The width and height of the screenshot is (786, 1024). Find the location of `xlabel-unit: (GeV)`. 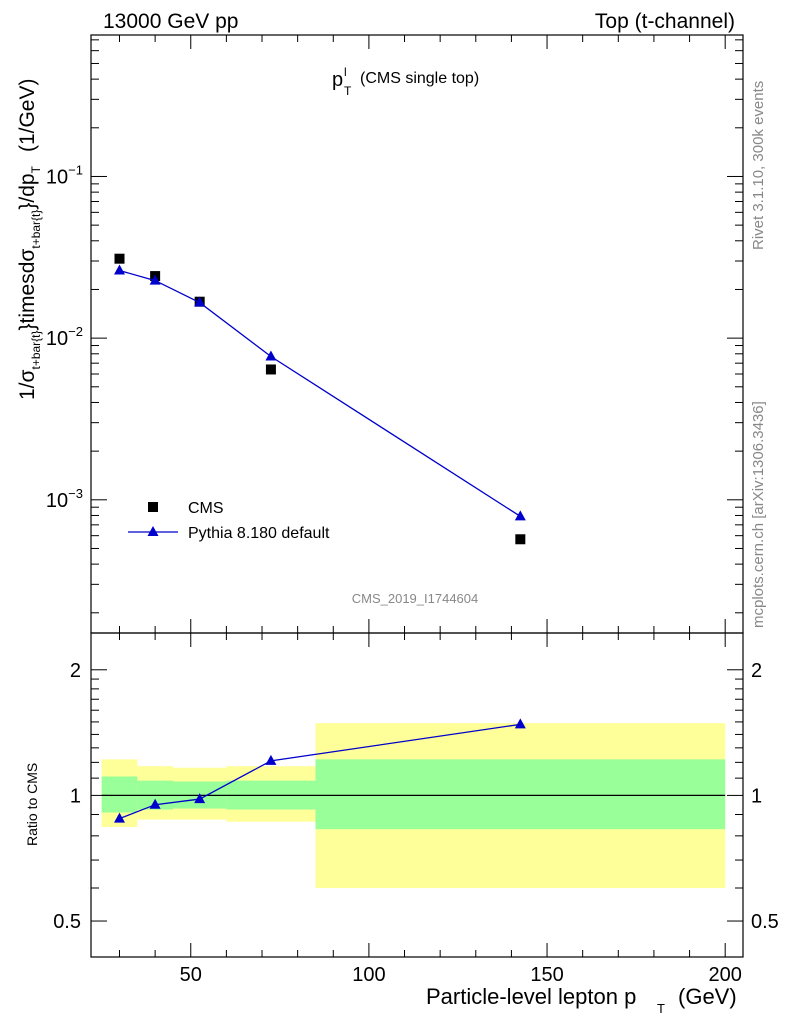

xlabel-unit: (GeV) is located at coordinates (707, 996).